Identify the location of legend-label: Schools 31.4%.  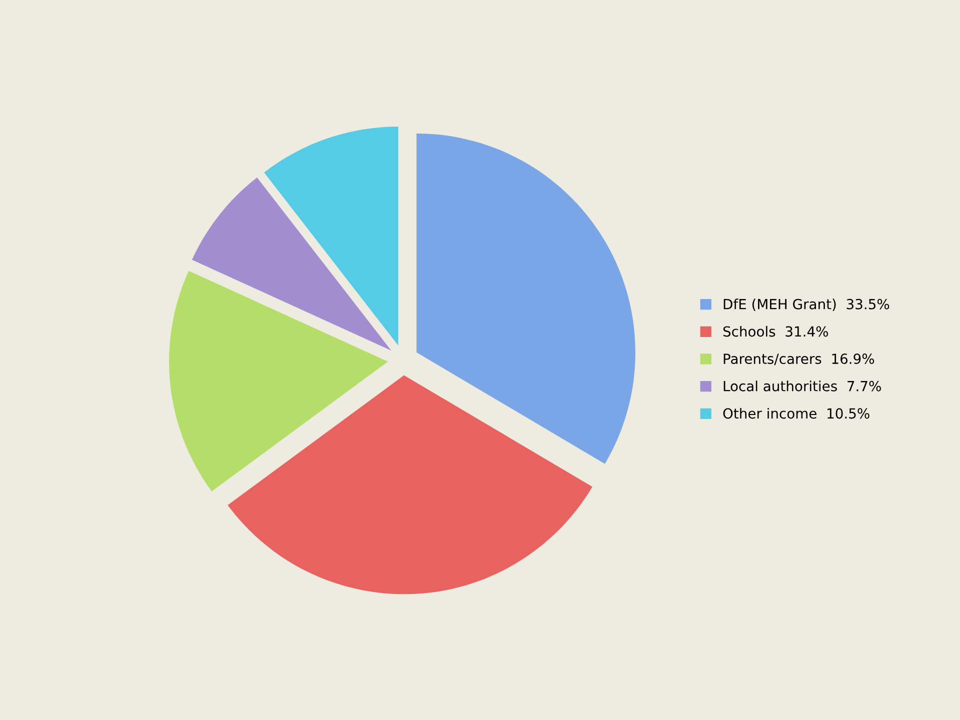
(775, 331).